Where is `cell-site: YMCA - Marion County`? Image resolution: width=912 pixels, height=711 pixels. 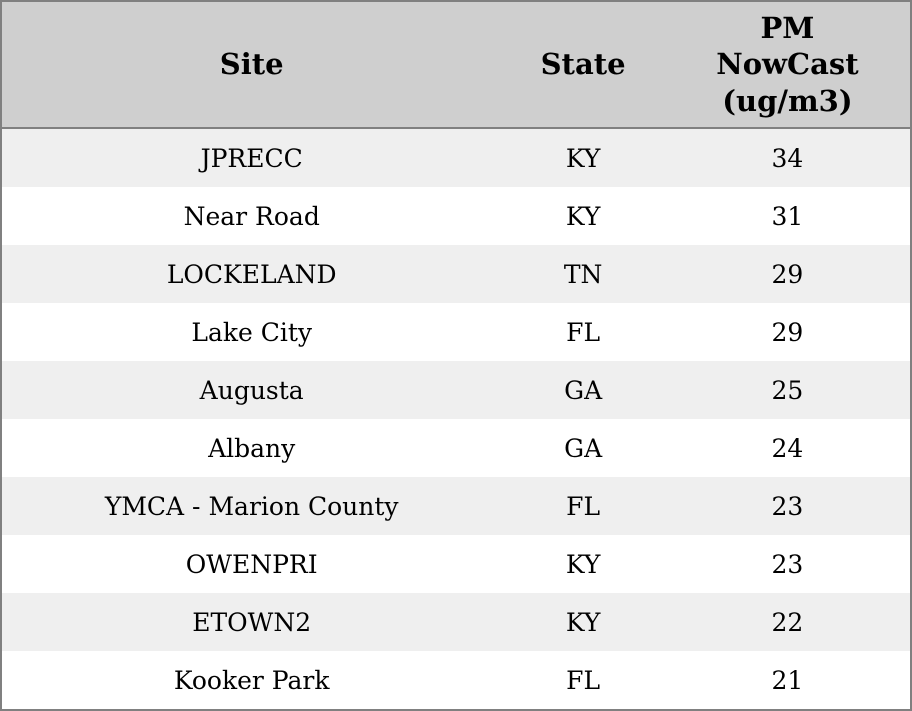 cell-site: YMCA - Marion County is located at coordinates (251, 506).